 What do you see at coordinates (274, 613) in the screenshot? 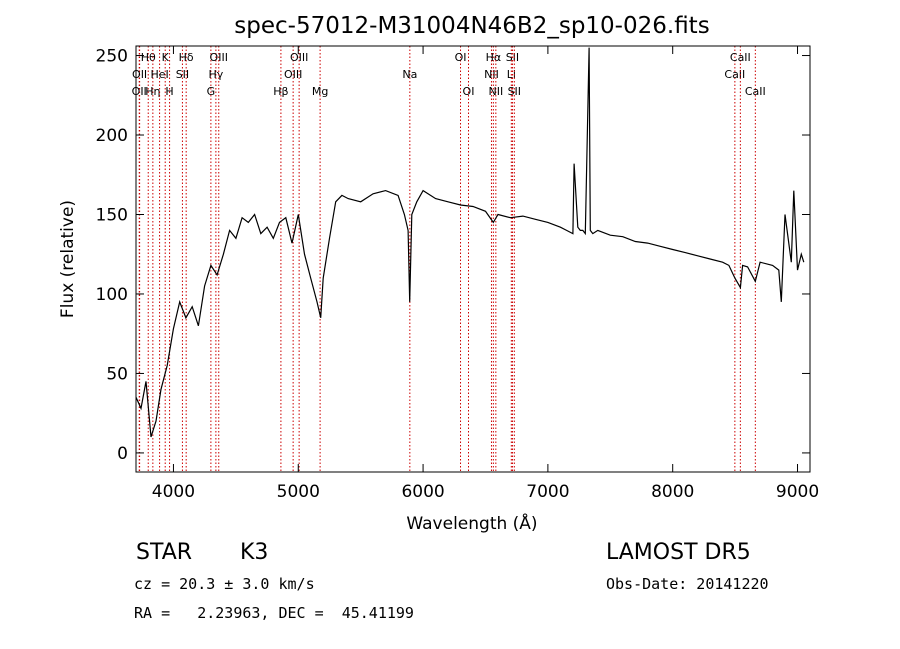
I see `coordinates: RA = 2.23963, DEC = 45.41199` at bounding box center [274, 613].